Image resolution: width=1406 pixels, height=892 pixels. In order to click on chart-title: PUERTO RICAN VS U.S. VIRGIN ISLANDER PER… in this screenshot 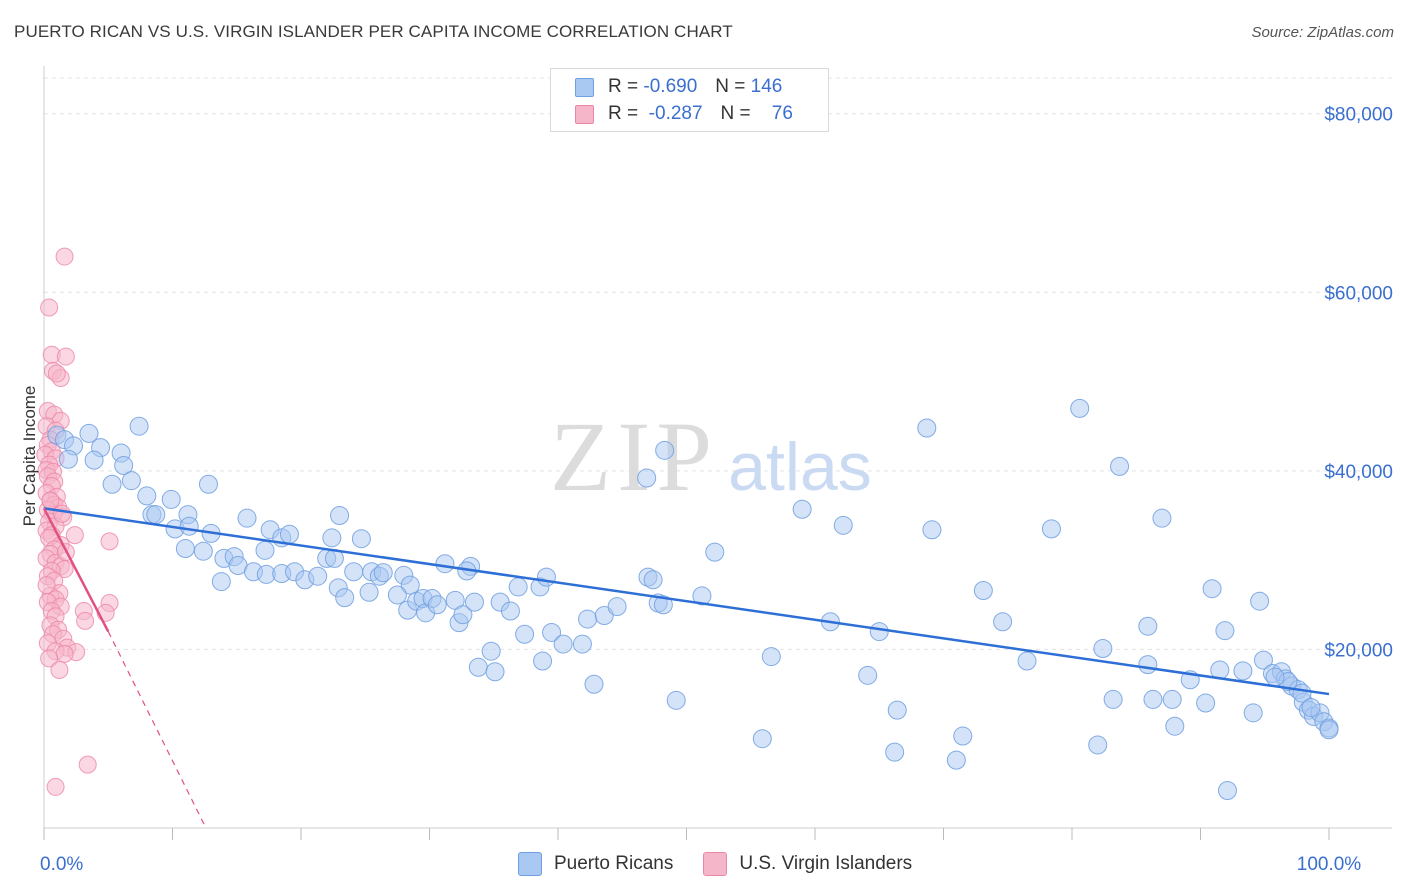, I will do `click(373, 31)`.